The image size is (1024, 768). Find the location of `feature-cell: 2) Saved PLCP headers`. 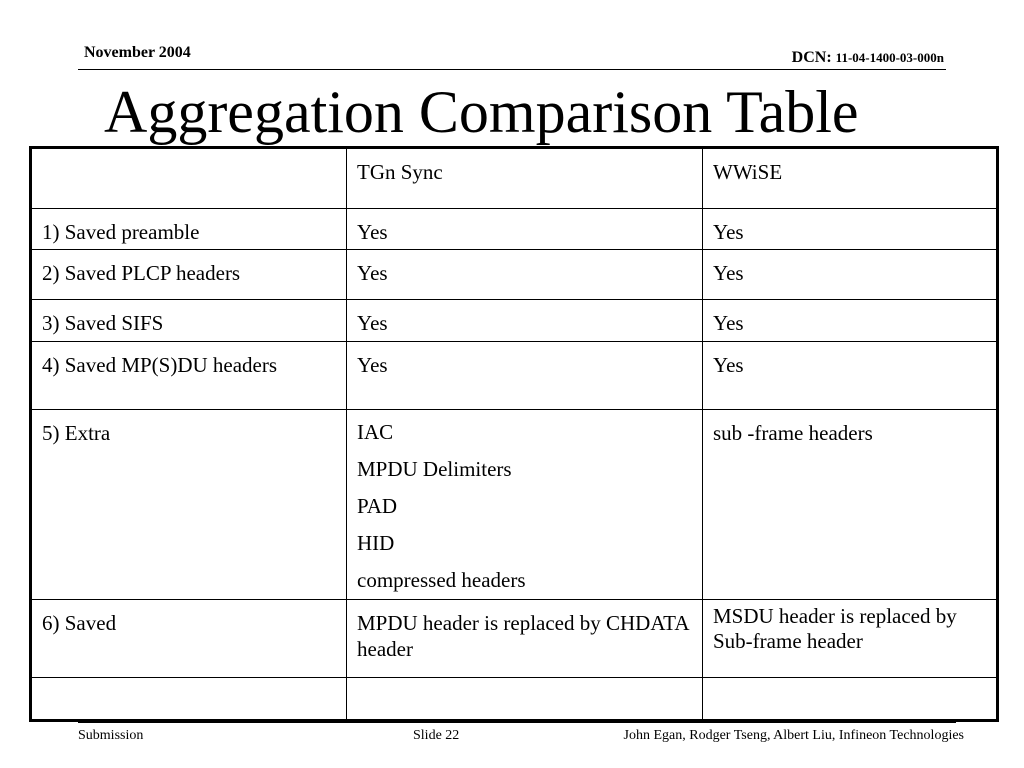

feature-cell: 2) Saved PLCP headers is located at coordinates (188, 274).